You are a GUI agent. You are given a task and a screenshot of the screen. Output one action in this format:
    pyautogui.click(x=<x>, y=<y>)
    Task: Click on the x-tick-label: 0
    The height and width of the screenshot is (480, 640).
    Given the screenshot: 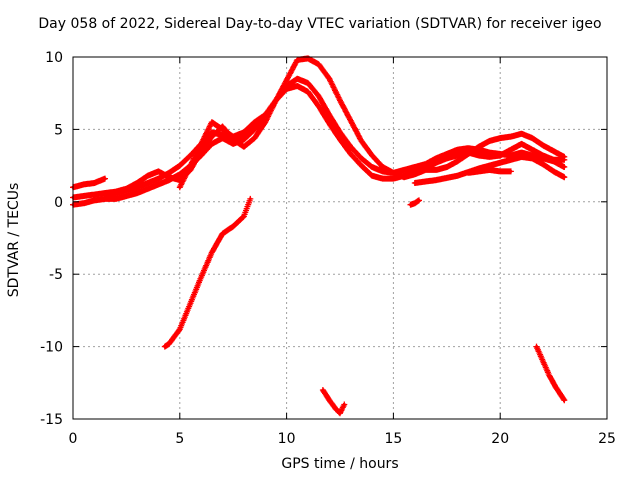 What is the action you would take?
    pyautogui.click(x=73, y=439)
    